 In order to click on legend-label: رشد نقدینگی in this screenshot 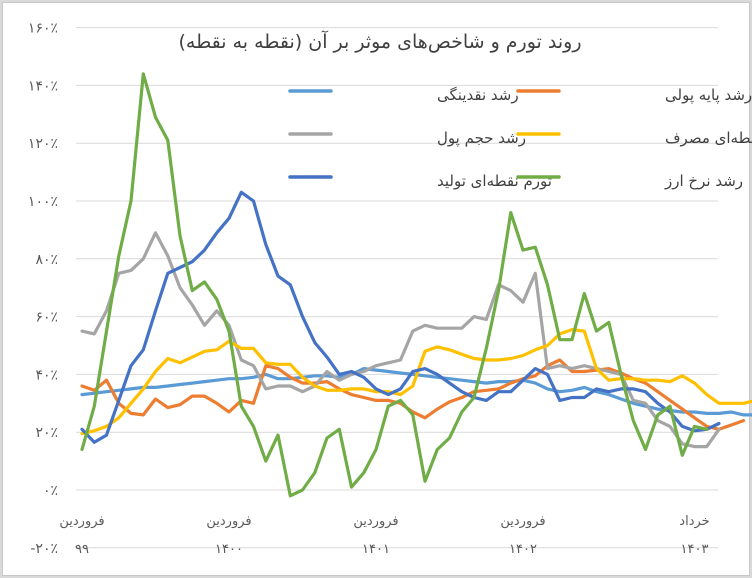, I will do `click(478, 95)`.